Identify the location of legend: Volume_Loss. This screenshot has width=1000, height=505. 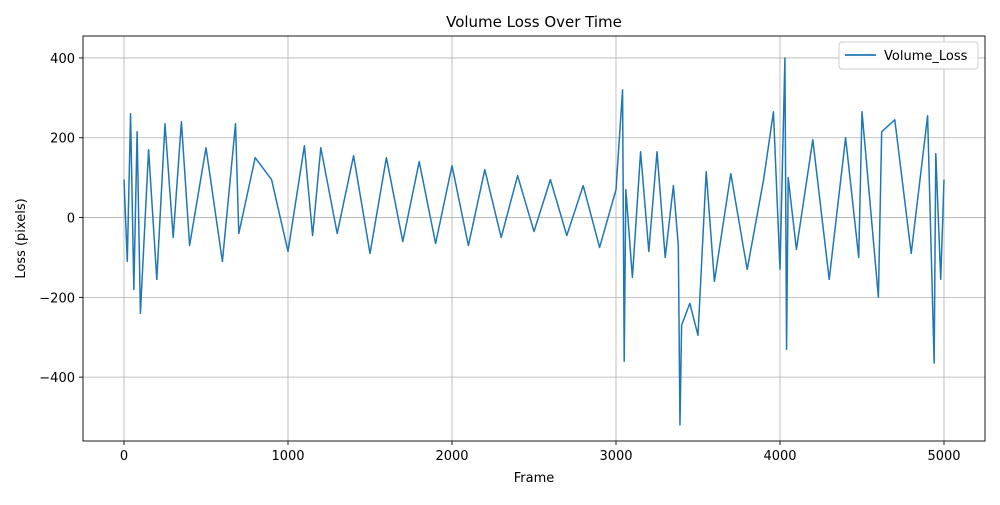
(908, 55).